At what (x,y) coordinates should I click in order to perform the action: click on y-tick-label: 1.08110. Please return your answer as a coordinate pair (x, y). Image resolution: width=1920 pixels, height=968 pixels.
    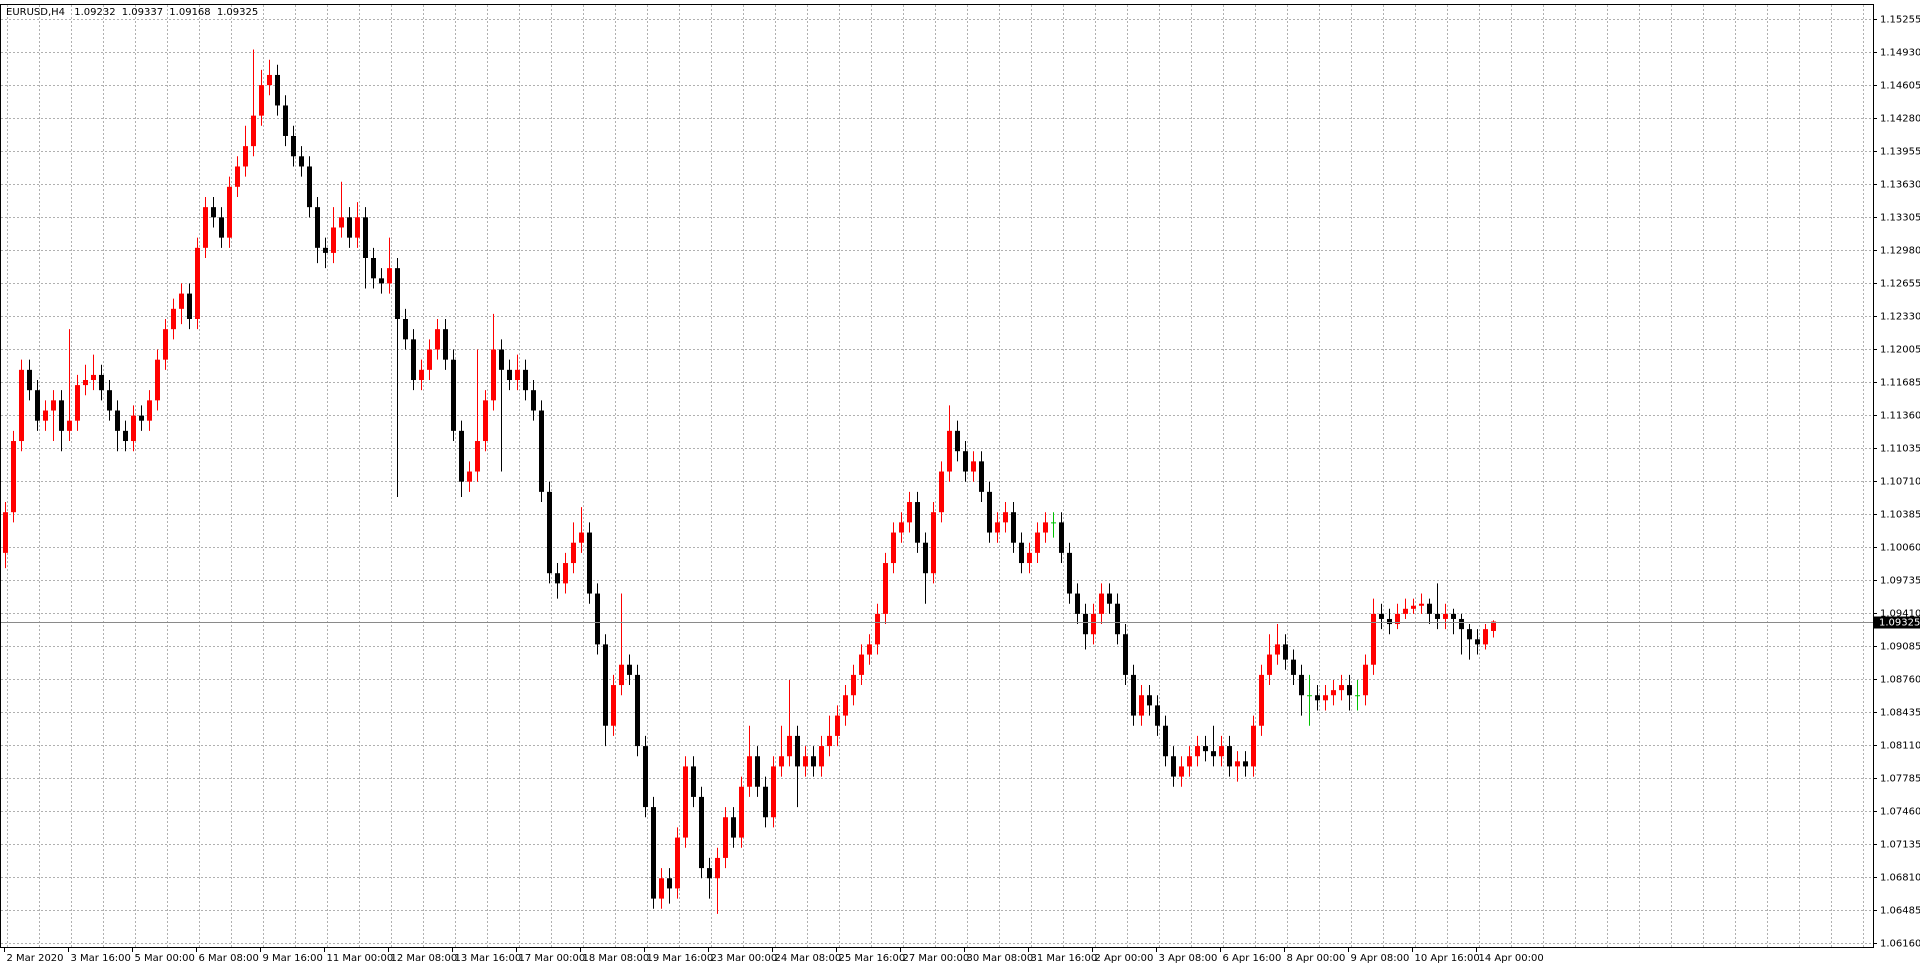
    Looking at the image, I should click on (1900, 746).